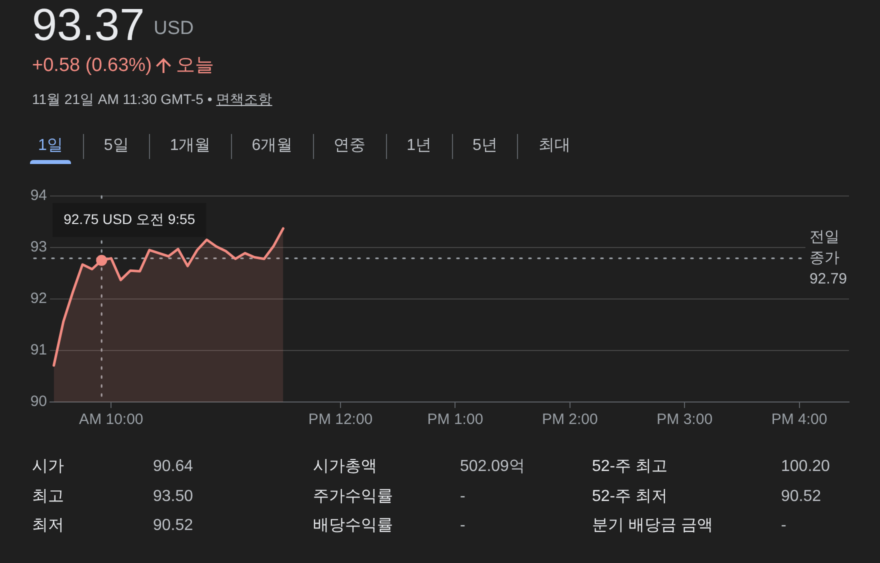 This screenshot has width=880, height=563. I want to click on text: 6개월, so click(272, 145).